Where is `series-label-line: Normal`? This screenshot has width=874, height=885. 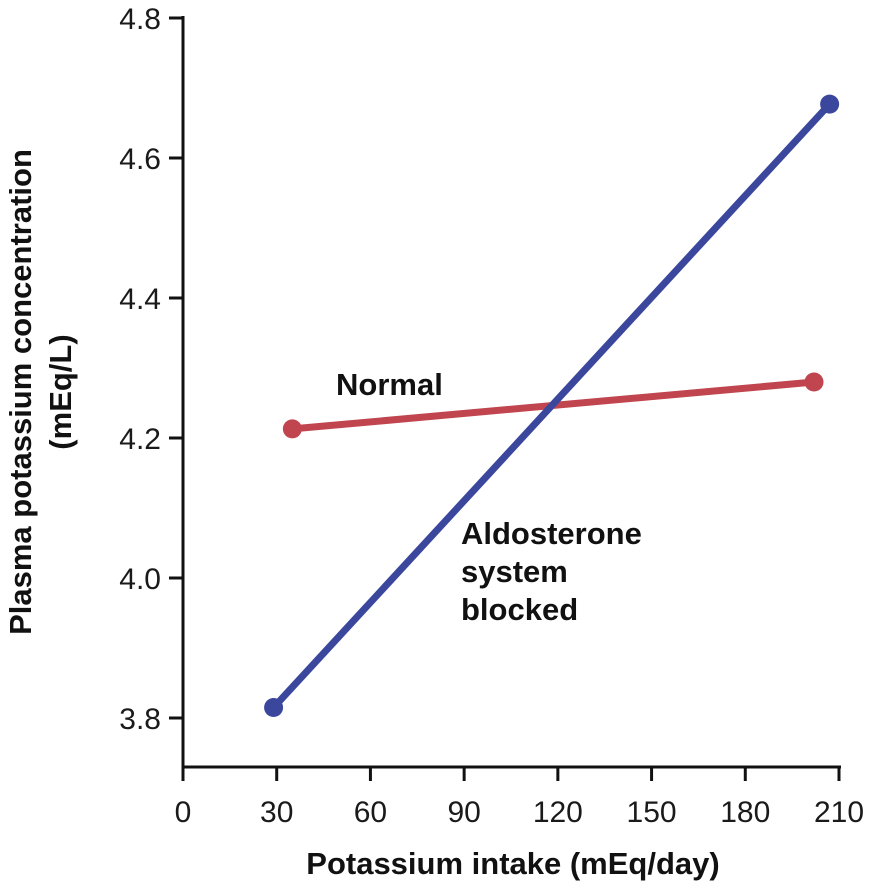 series-label-line: Normal is located at coordinates (389, 384).